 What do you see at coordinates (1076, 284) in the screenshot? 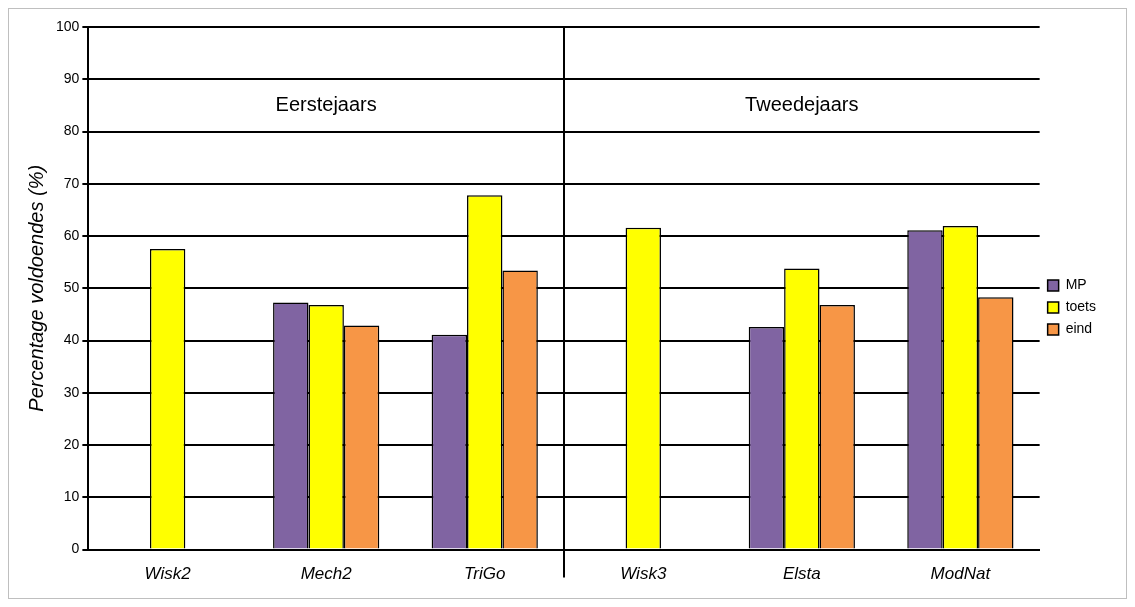
I see `legend-label: MP` at bounding box center [1076, 284].